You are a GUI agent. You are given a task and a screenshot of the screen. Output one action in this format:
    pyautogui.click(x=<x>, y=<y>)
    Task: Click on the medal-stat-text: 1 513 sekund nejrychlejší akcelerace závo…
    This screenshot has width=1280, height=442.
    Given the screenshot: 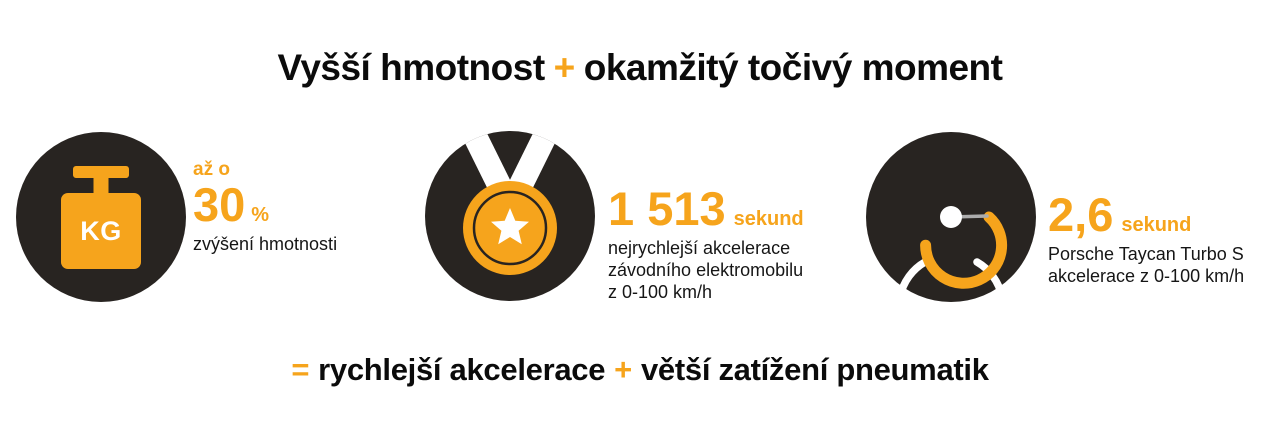 What is the action you would take?
    pyautogui.click(x=743, y=243)
    